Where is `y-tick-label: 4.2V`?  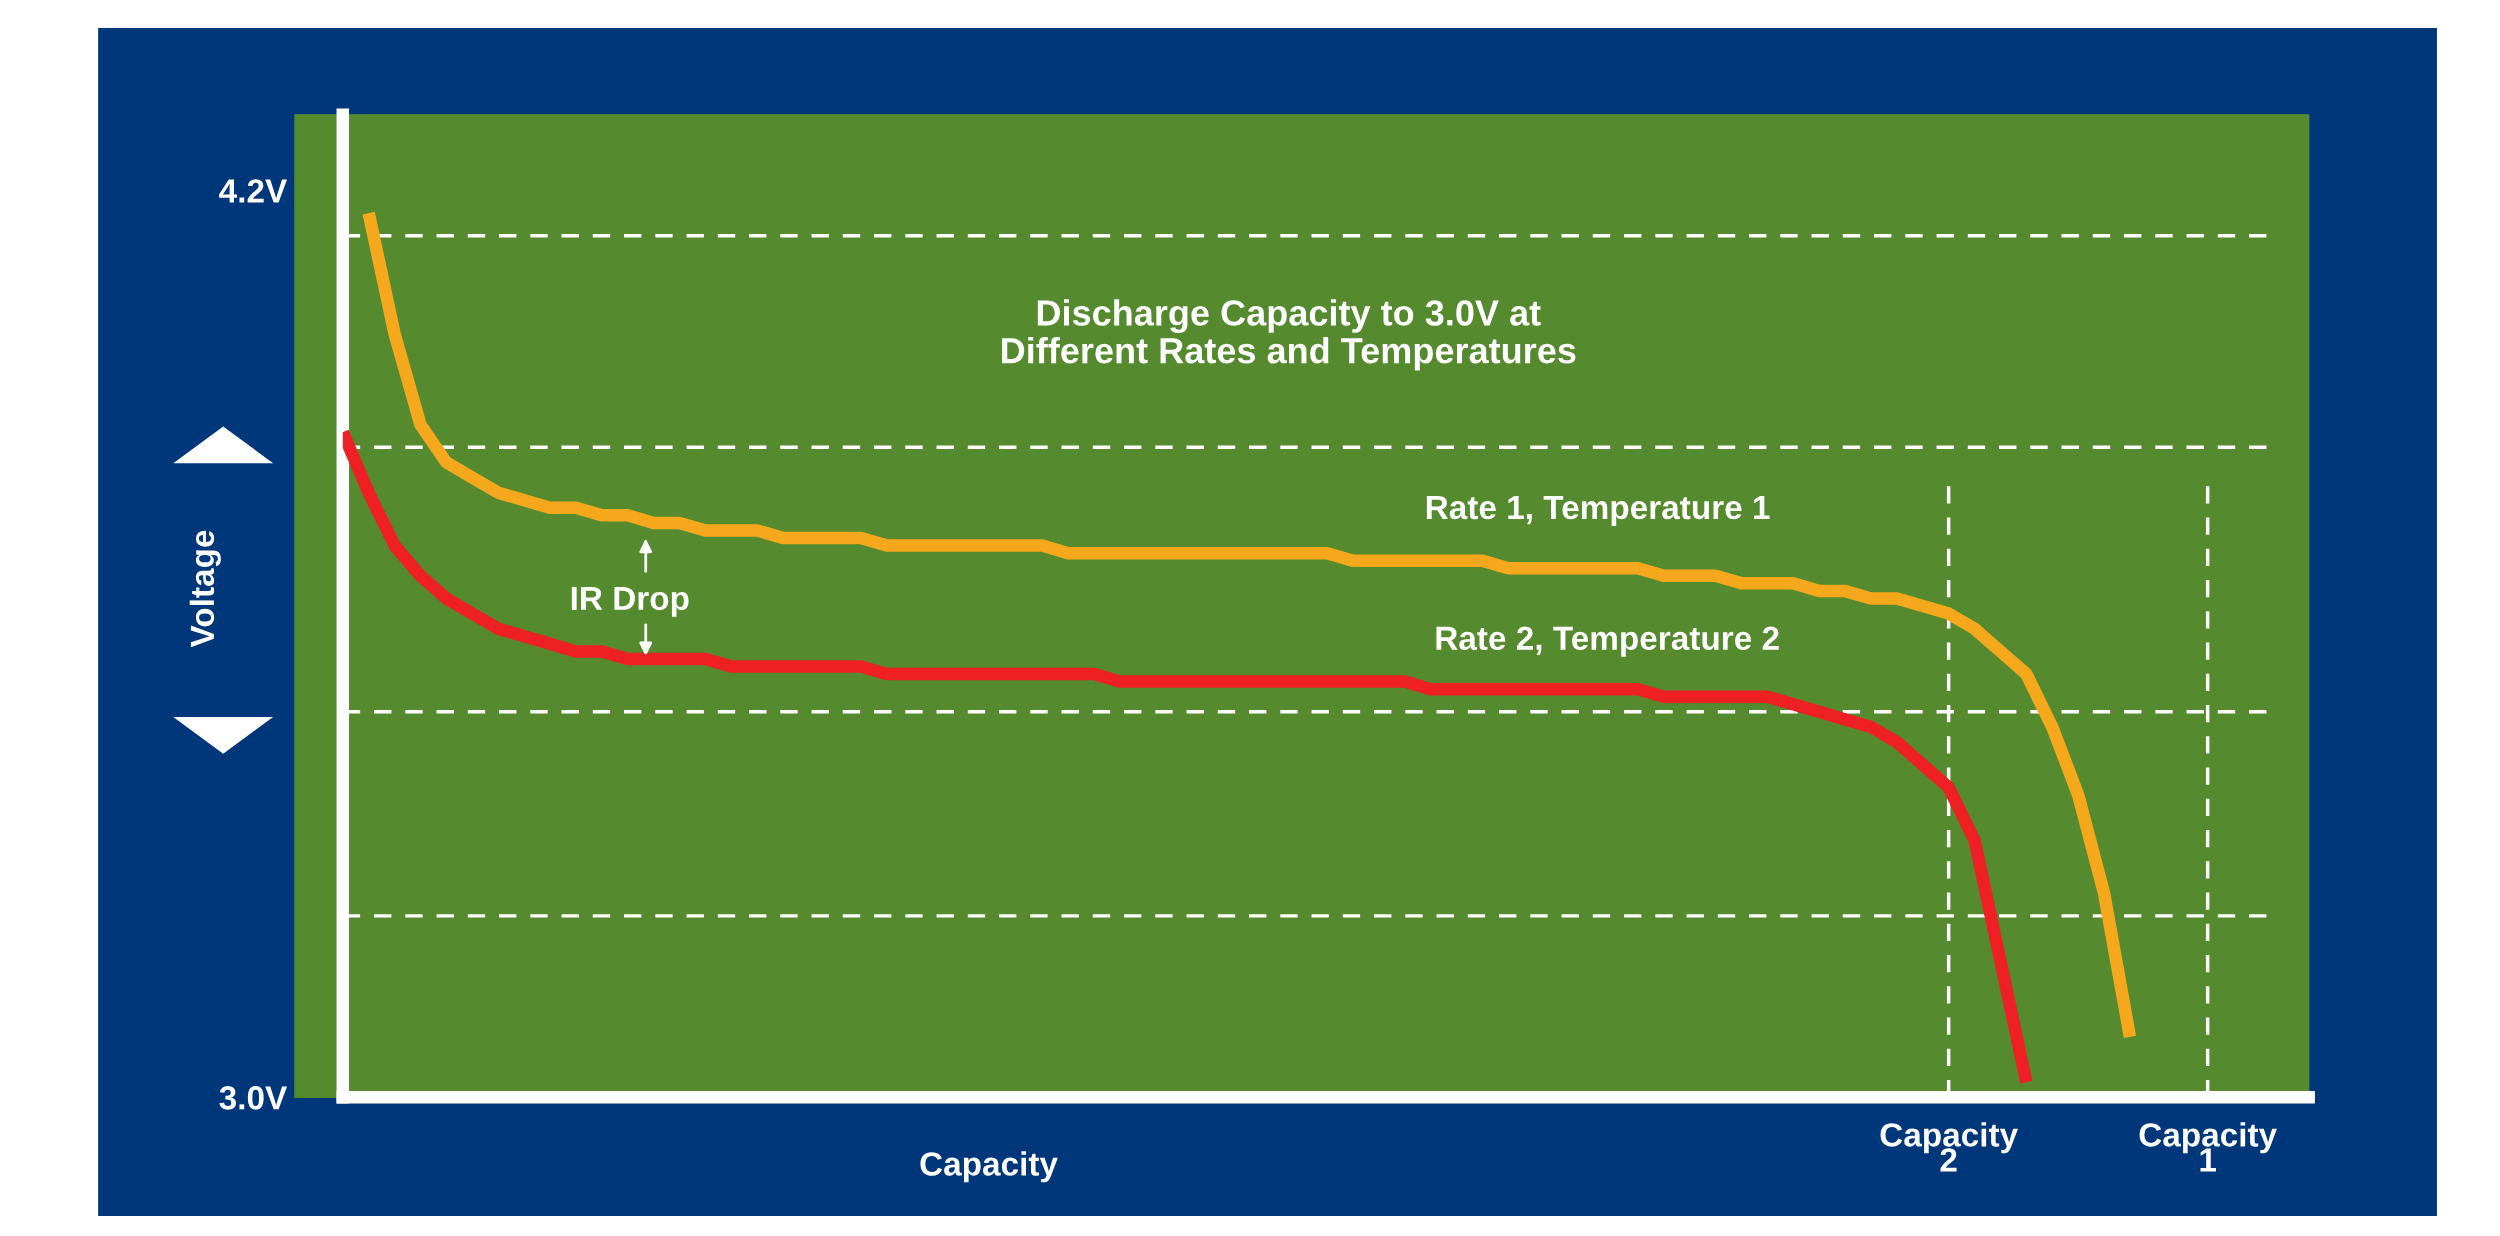
y-tick-label: 4.2V is located at coordinates (253, 191).